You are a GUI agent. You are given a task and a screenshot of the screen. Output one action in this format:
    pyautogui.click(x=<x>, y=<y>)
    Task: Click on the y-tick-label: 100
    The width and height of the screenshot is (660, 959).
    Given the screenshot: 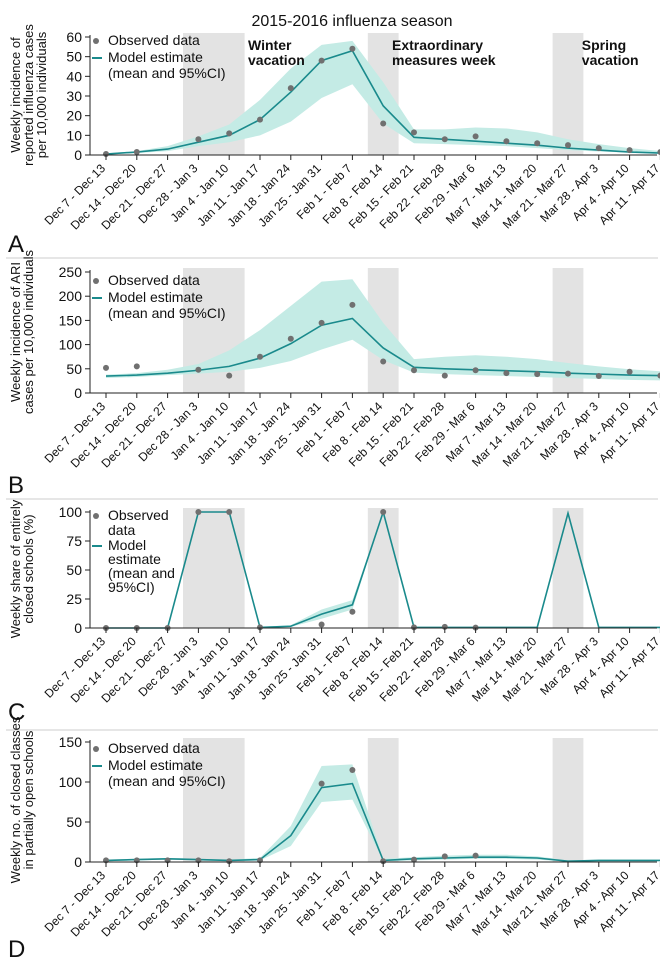 What is the action you would take?
    pyautogui.click(x=71, y=512)
    